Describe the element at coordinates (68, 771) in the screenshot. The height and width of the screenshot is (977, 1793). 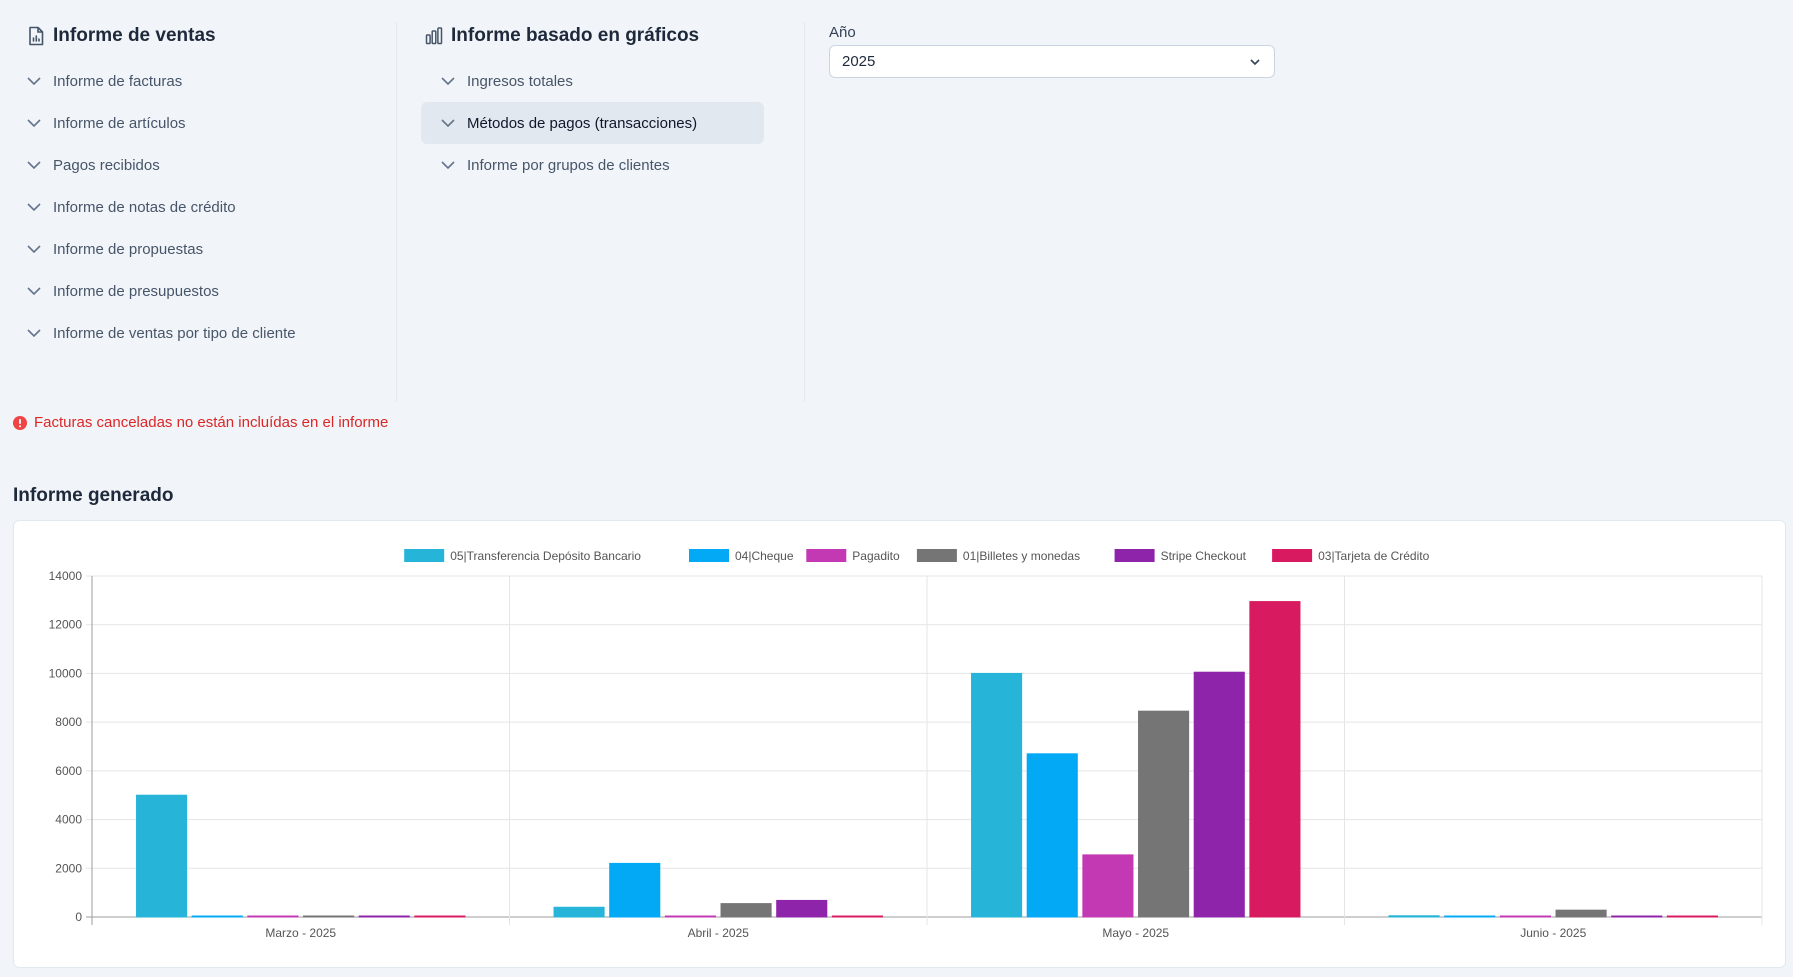
I see `y-tick-label: 6000` at that location.